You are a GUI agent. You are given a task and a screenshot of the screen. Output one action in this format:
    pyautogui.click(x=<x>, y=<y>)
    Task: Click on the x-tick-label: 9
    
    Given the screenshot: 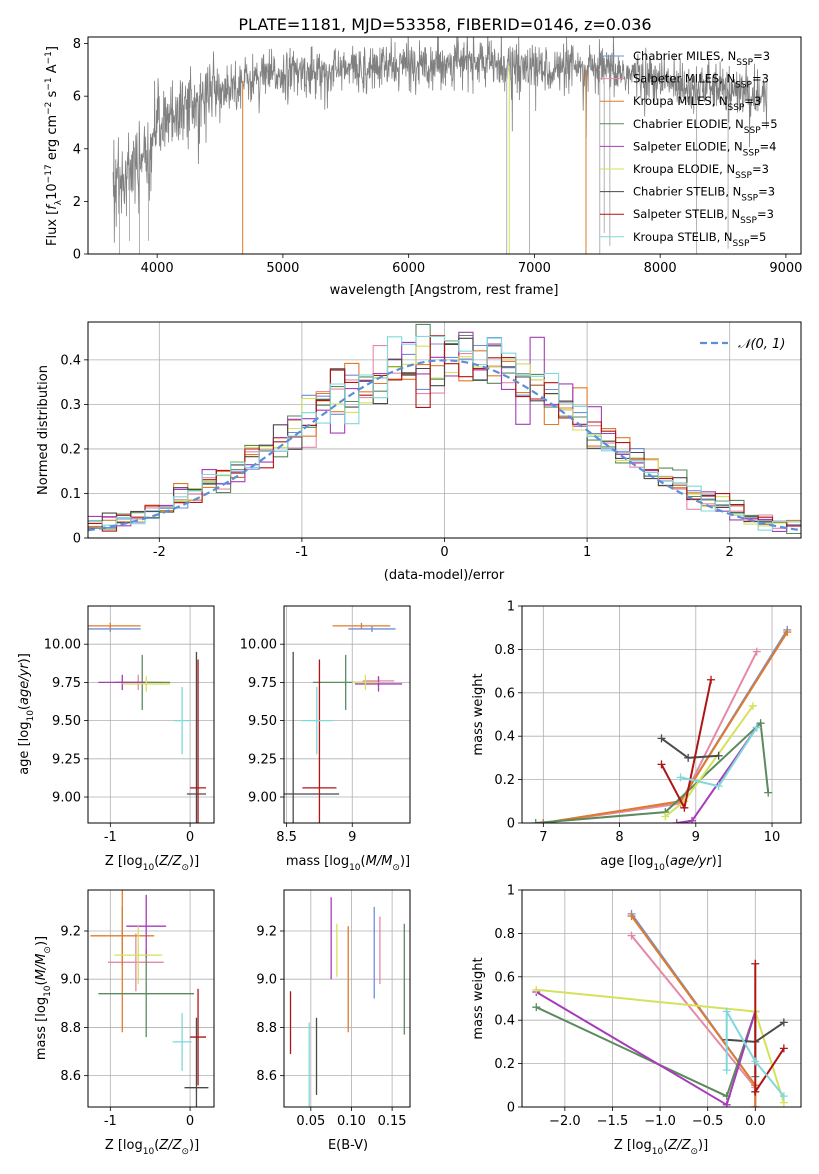 What is the action you would take?
    pyautogui.click(x=352, y=837)
    